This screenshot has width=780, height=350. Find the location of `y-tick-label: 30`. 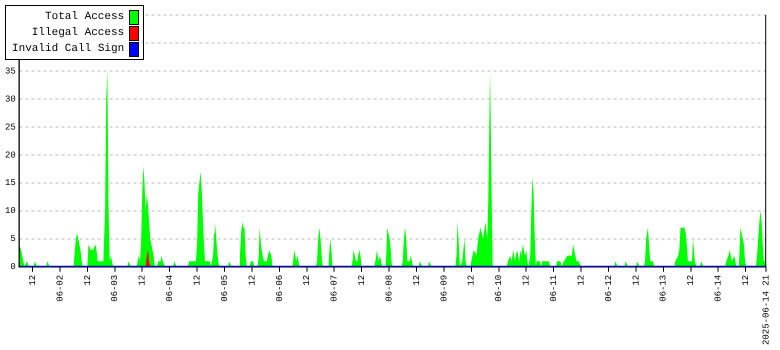

y-tick-label: 30 is located at coordinates (10, 99).